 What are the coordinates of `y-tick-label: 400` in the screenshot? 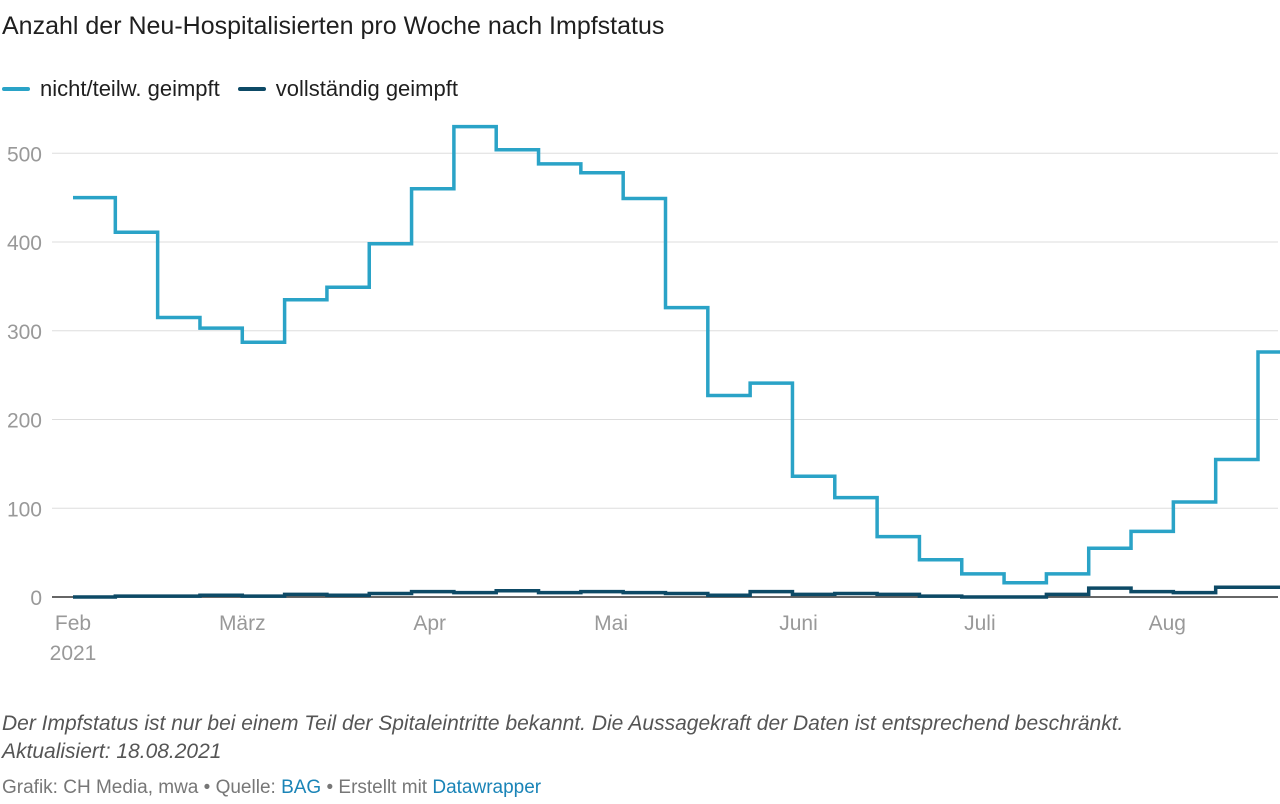 It's located at (24, 243).